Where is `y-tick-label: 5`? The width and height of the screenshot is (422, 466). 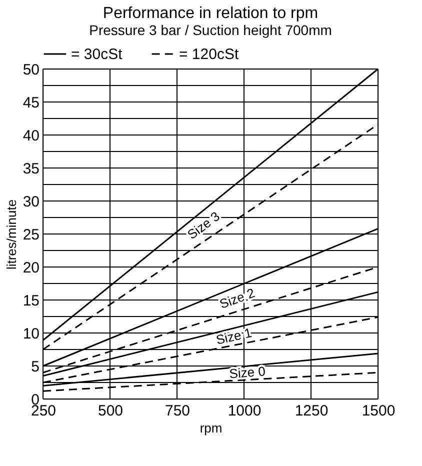 y-tick-label: 5 is located at coordinates (35, 367).